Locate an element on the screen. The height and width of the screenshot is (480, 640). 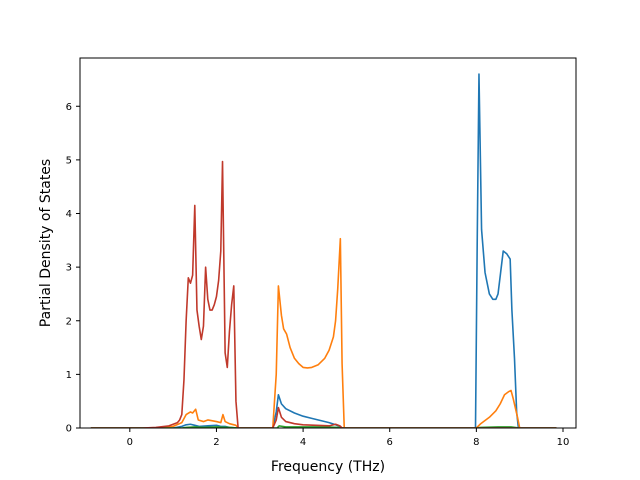
y-tick-label: 0 is located at coordinates (69, 429).